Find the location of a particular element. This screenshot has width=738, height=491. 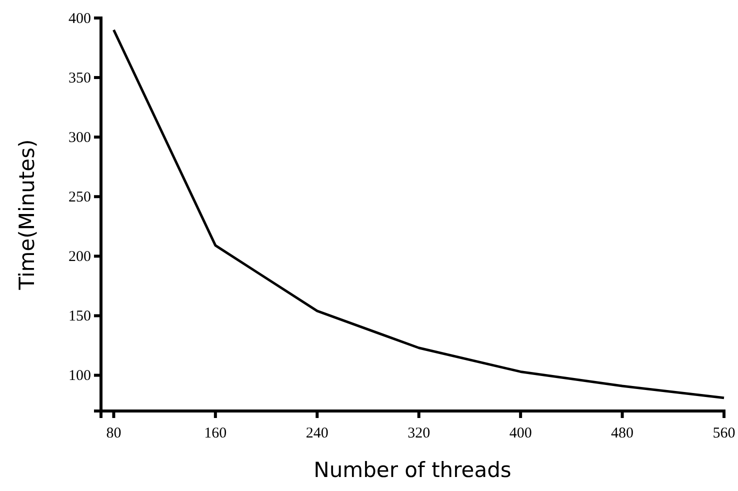

y-tick-label: 300 is located at coordinates (79, 138).